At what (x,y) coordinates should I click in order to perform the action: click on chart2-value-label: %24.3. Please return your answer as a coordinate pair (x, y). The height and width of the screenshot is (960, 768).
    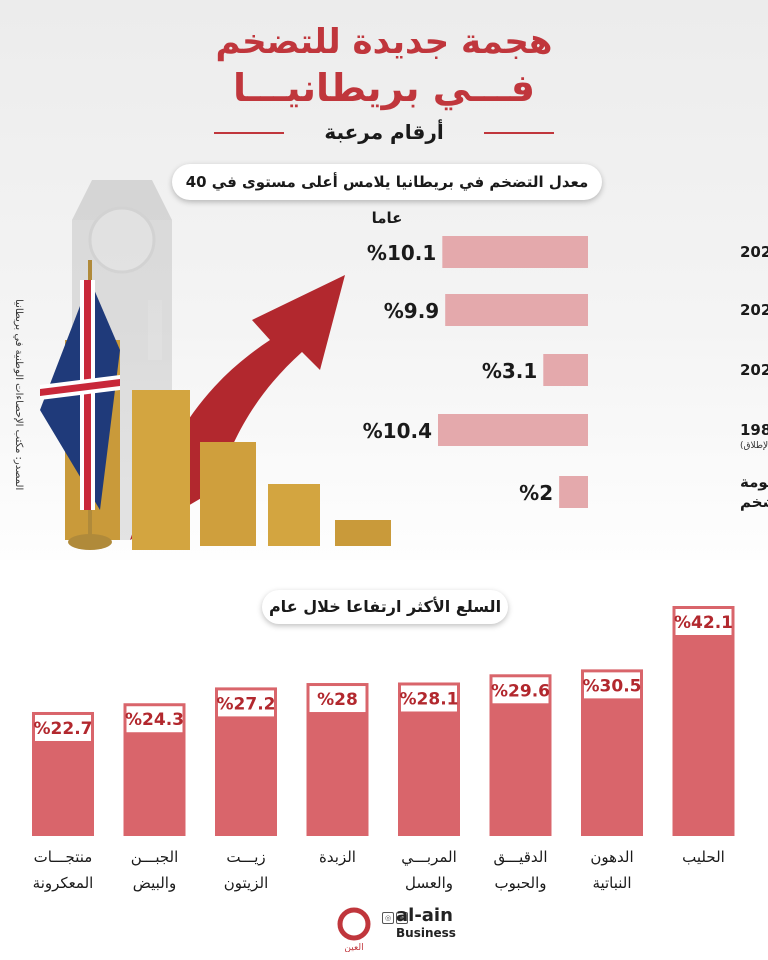
    Looking at the image, I should click on (154, 720).